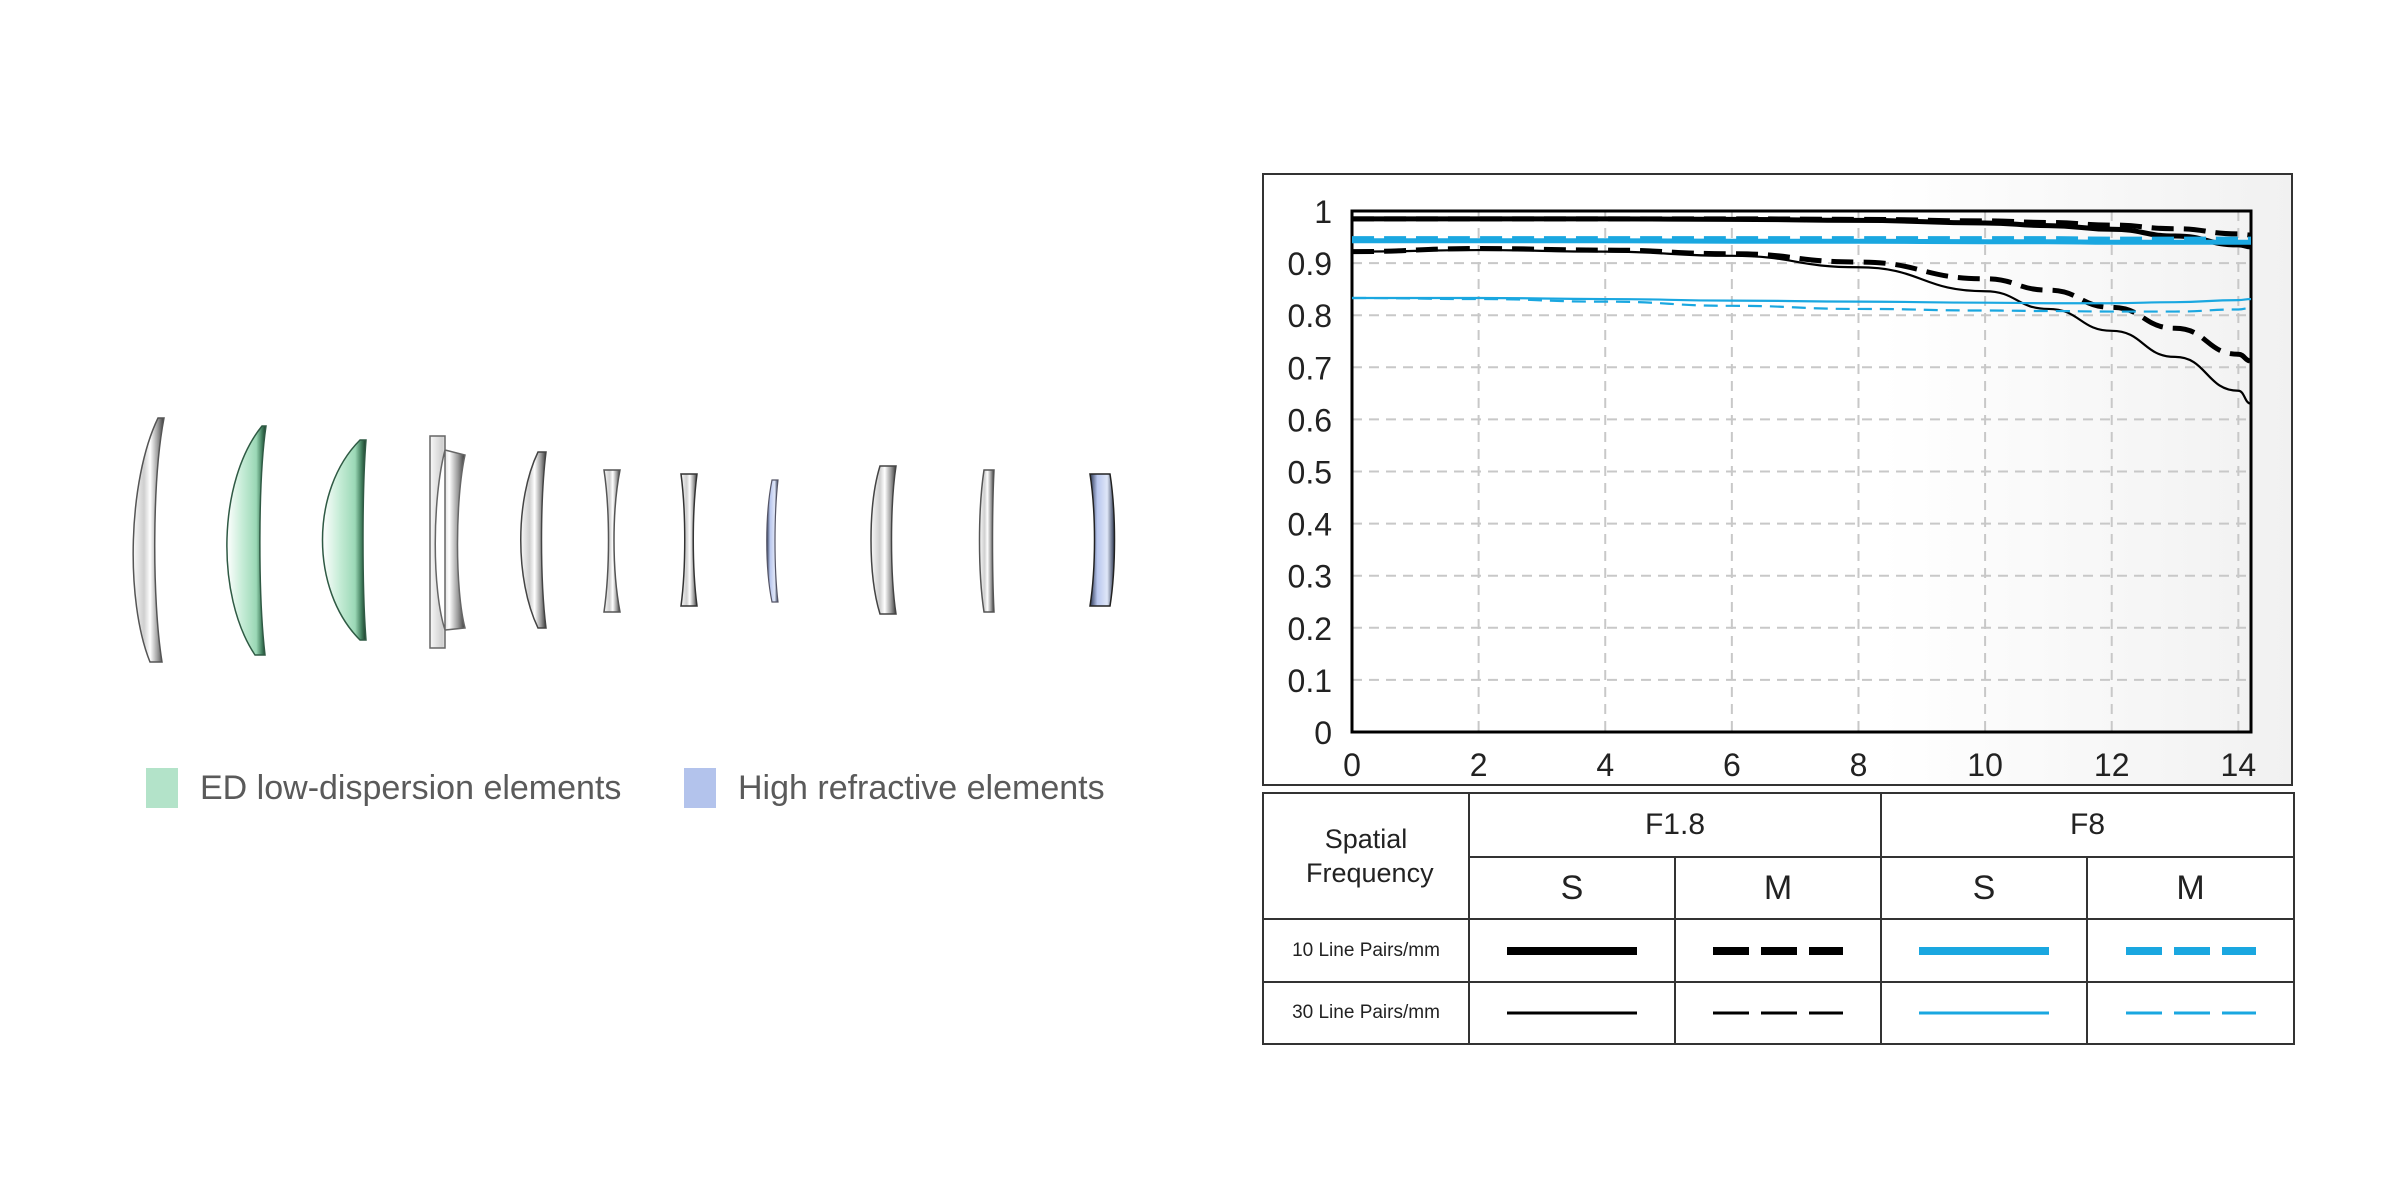 This screenshot has width=2400, height=1200. What do you see at coordinates (1778, 888) in the screenshot?
I see `f18-meridional-header: M` at bounding box center [1778, 888].